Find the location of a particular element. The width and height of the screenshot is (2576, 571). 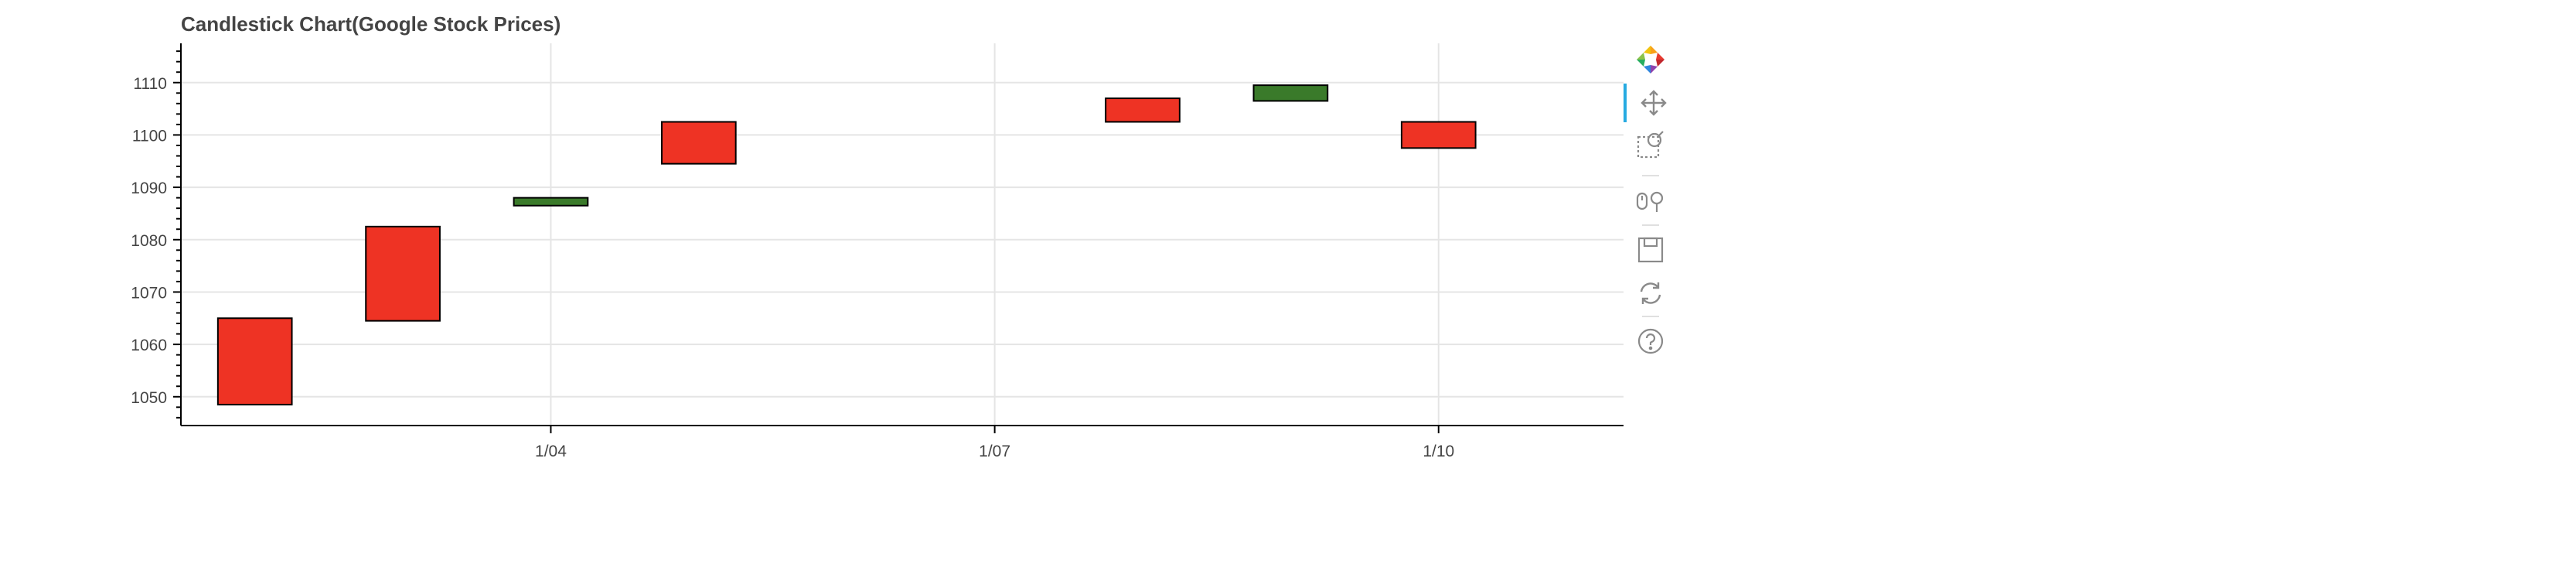

x-tick-label: 1/04 is located at coordinates (551, 451).